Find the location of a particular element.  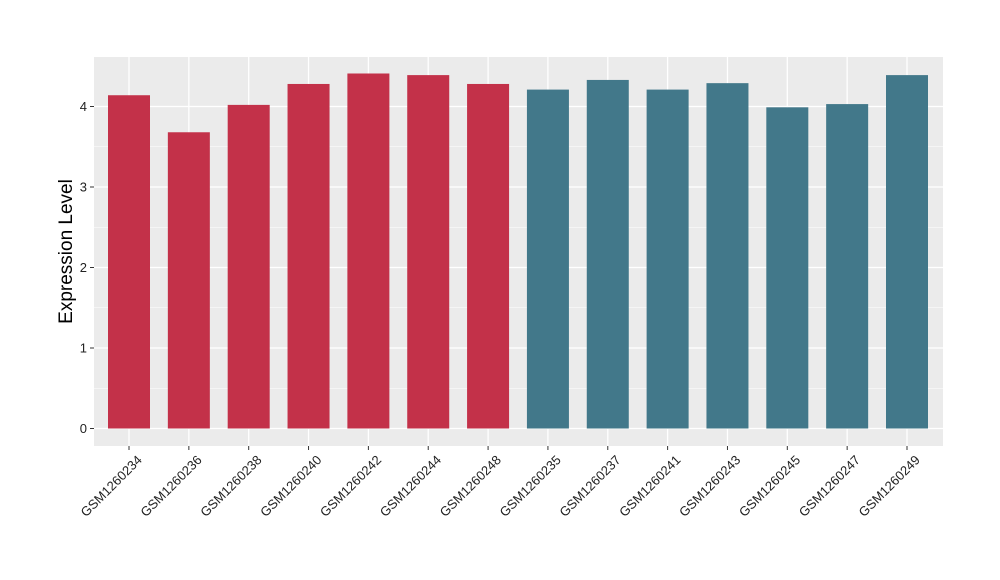

bar-GSM1260236 is located at coordinates (188, 280).